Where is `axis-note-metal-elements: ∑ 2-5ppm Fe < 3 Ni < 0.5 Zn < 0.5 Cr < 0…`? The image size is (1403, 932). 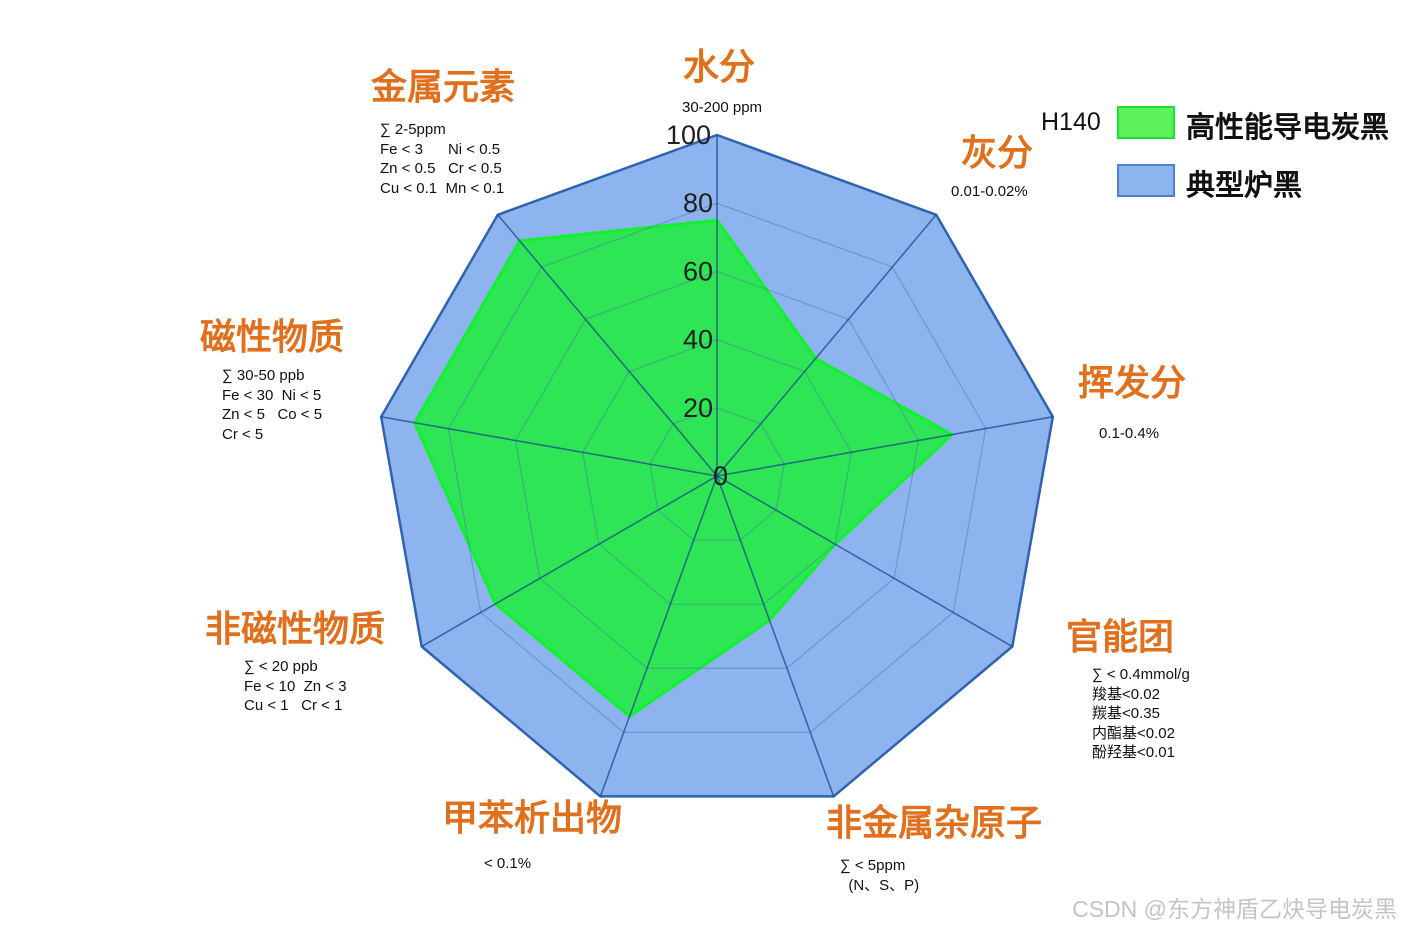 axis-note-metal-elements: ∑ 2-5ppm Fe < 3 Ni < 0.5 Zn < 0.5 Cr < 0… is located at coordinates (442, 159).